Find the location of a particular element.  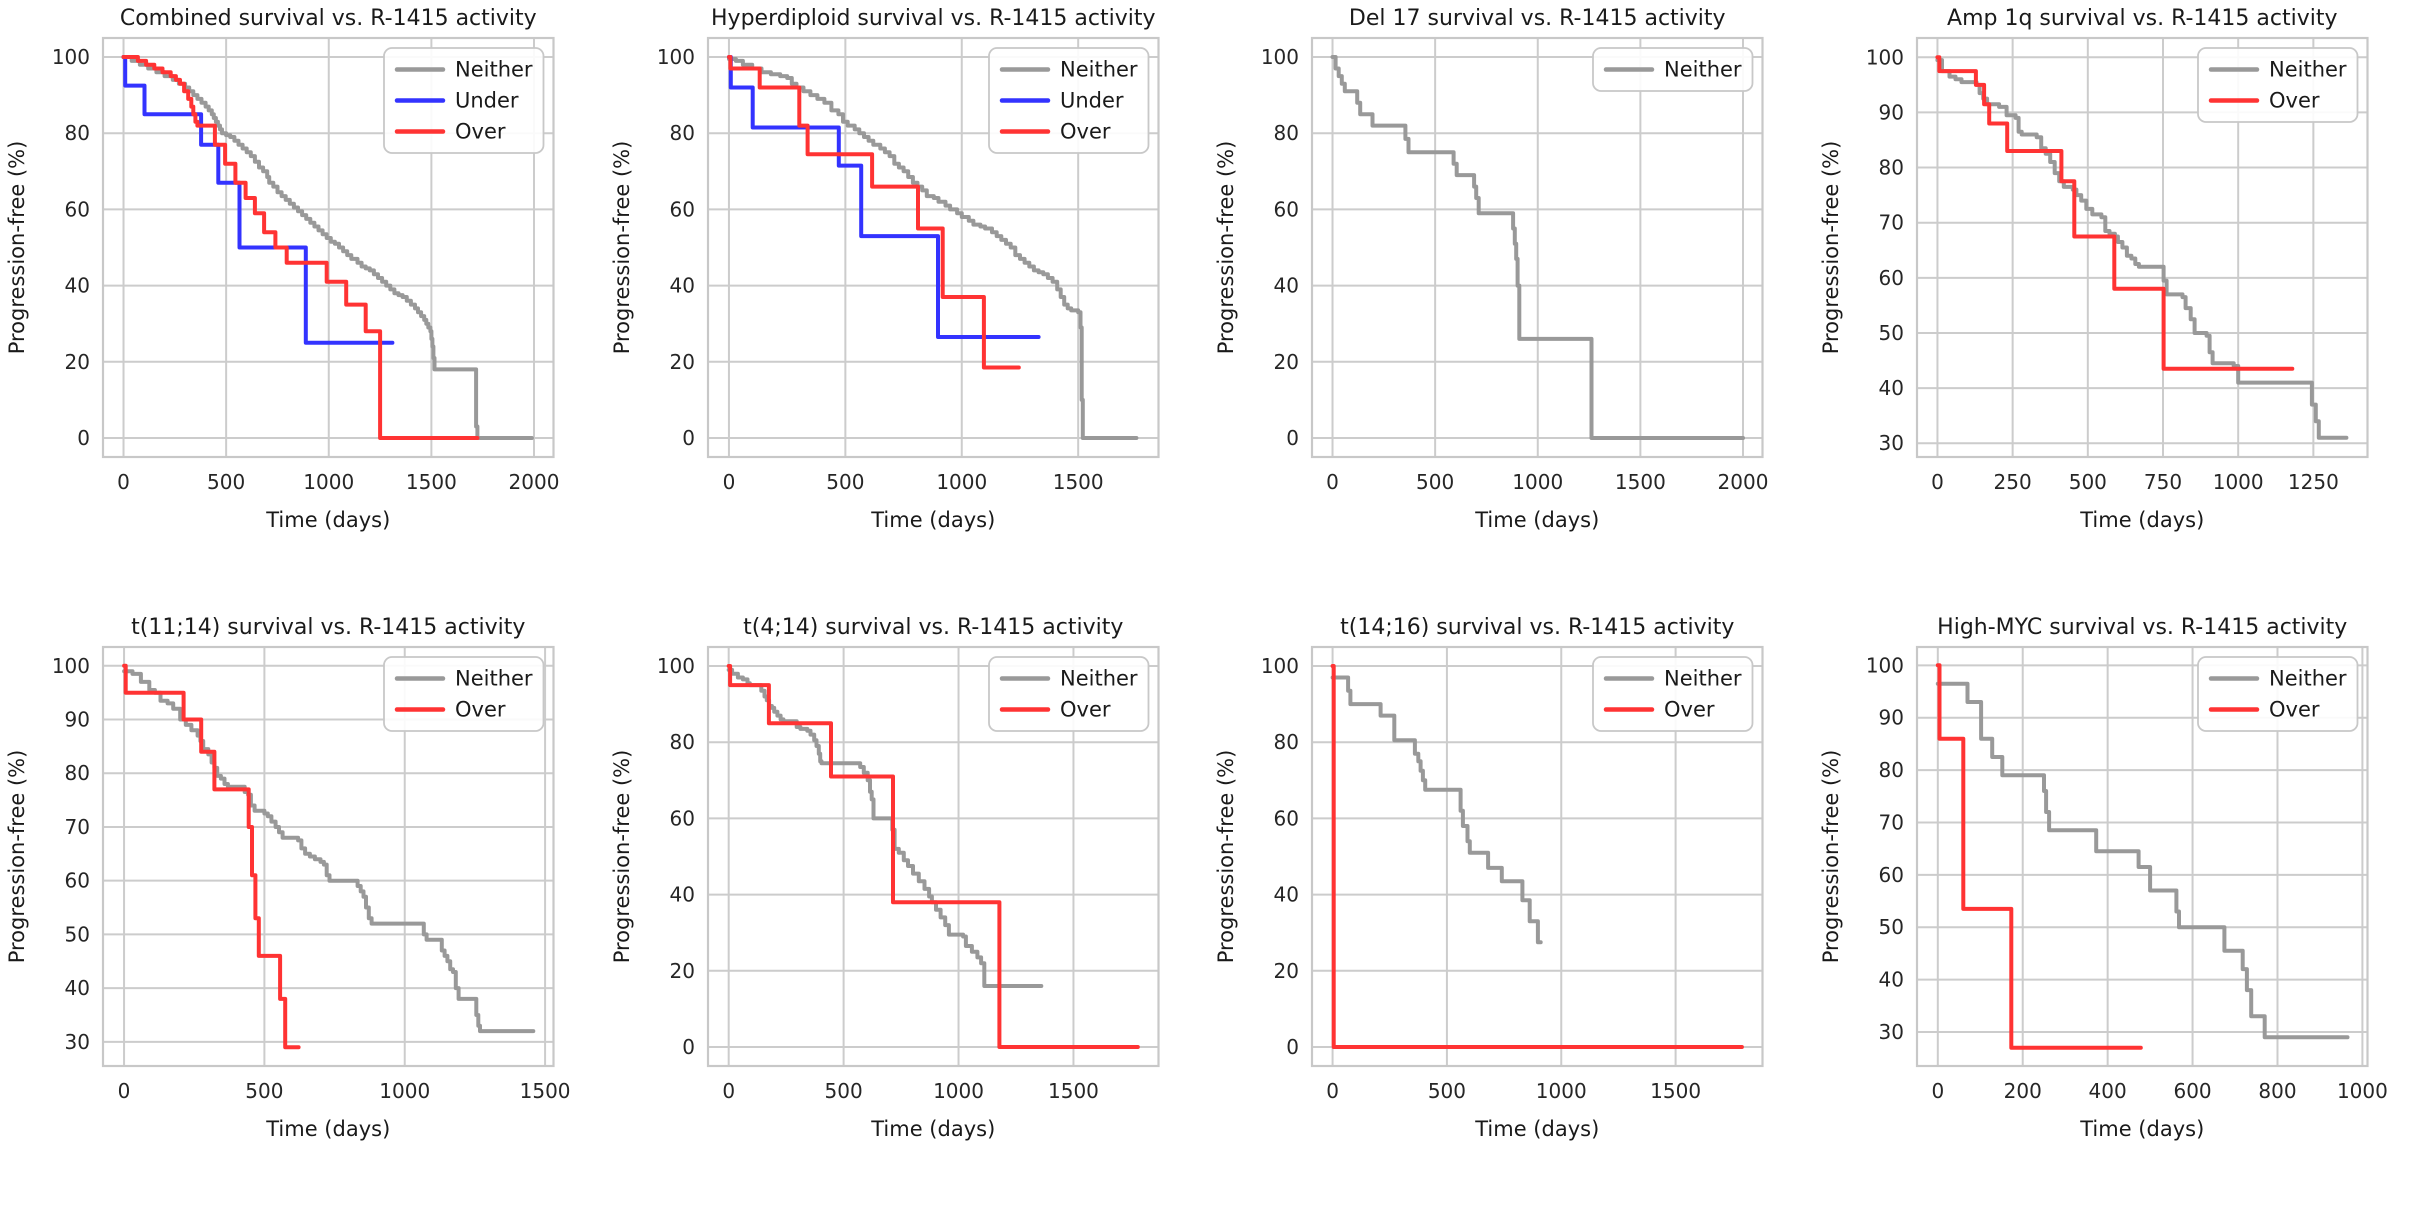

x-tick-label: 2000 is located at coordinates (534, 482).